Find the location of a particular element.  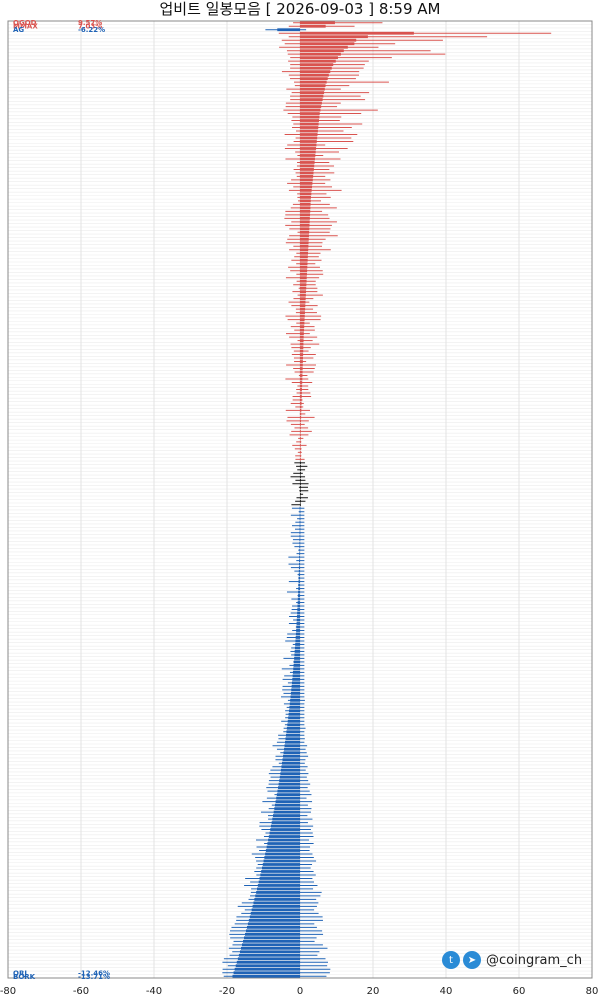

ticker-label: ORJ is located at coordinates (20, 973).